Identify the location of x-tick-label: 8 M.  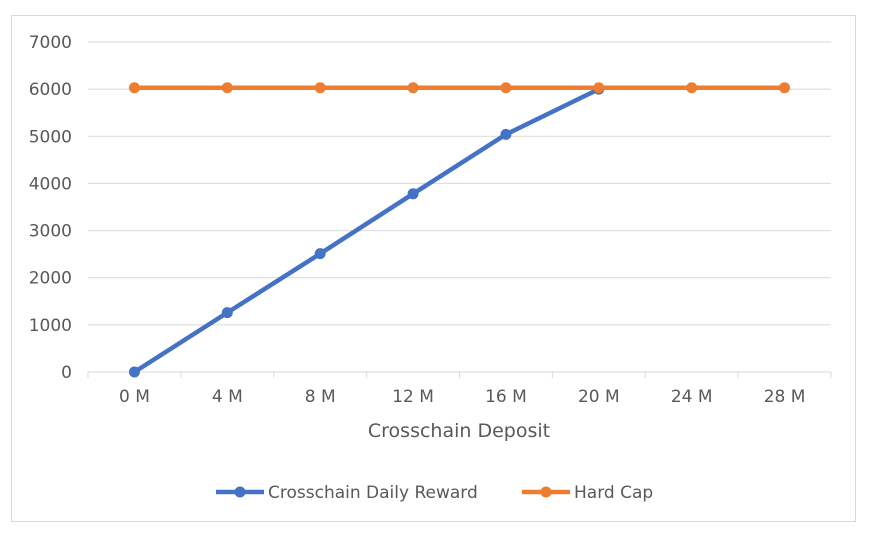
(320, 397).